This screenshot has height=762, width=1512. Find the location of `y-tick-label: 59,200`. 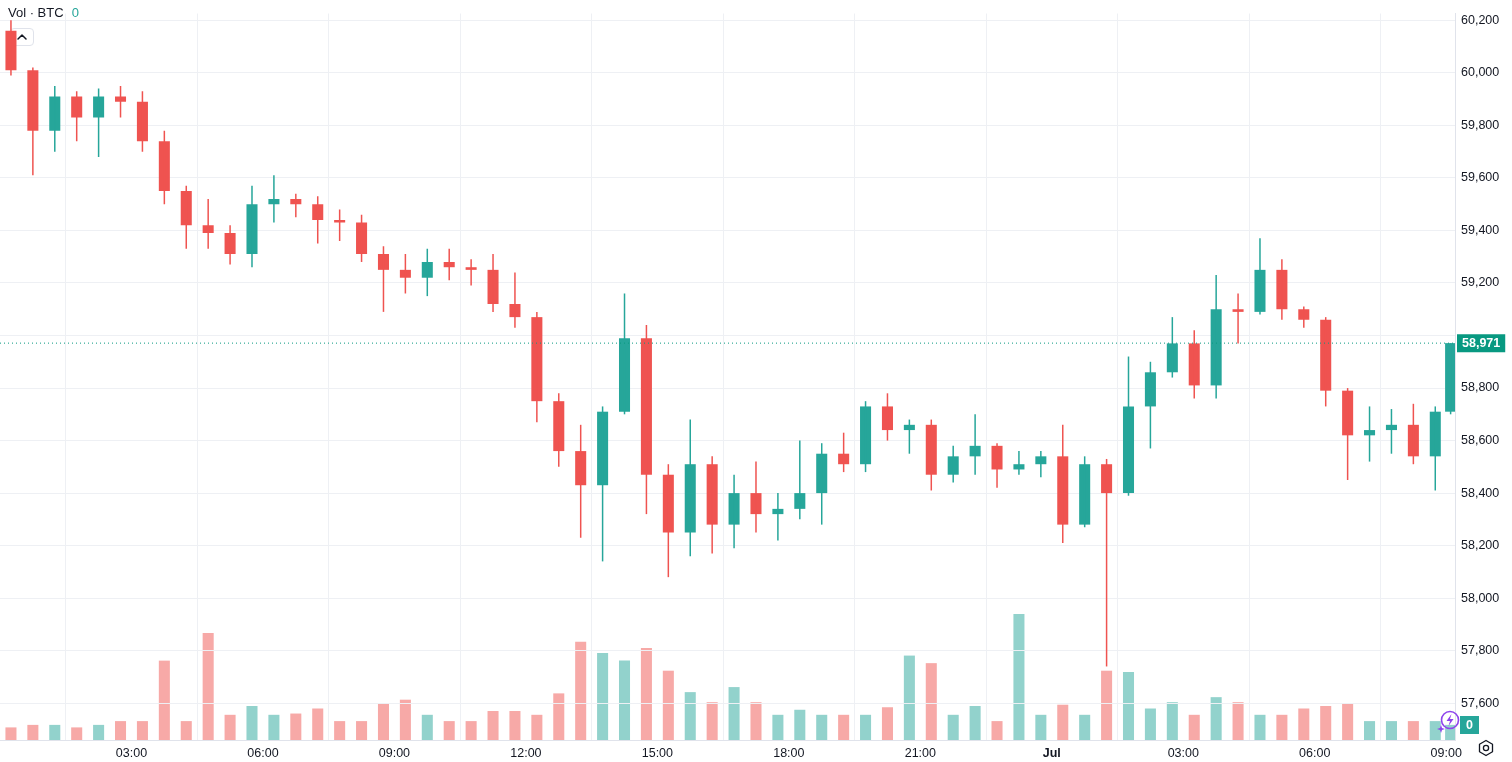

y-tick-label: 59,200 is located at coordinates (1480, 282).